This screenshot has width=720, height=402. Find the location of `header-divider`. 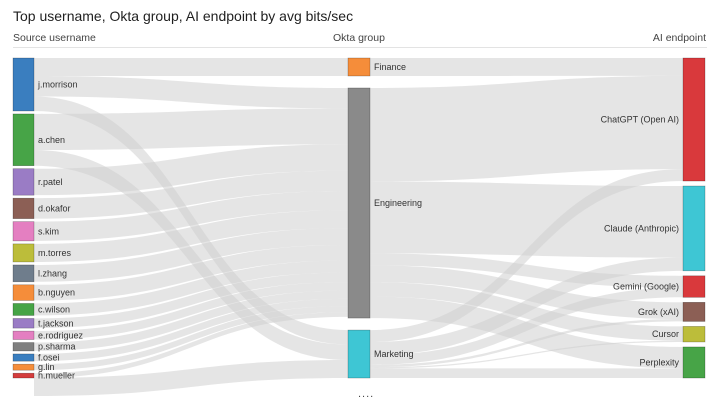

header-divider is located at coordinates (360, 47).